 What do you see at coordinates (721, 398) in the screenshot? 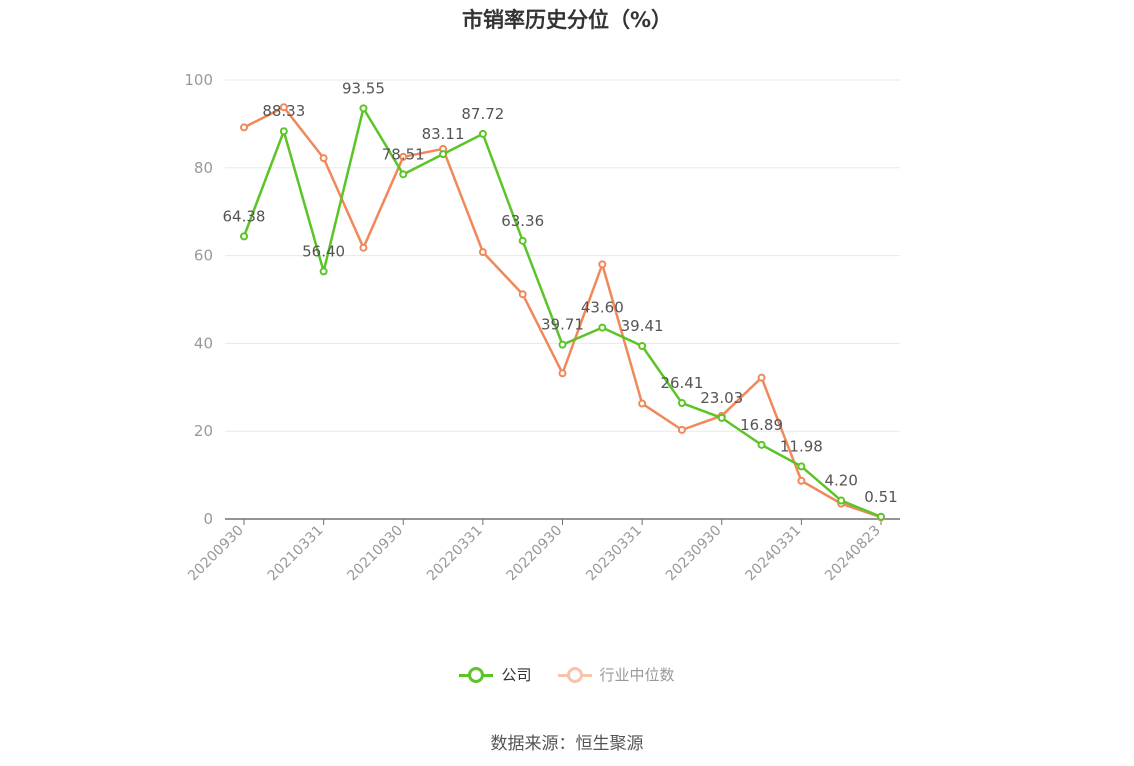
I see `data-label: 23.03` at bounding box center [721, 398].